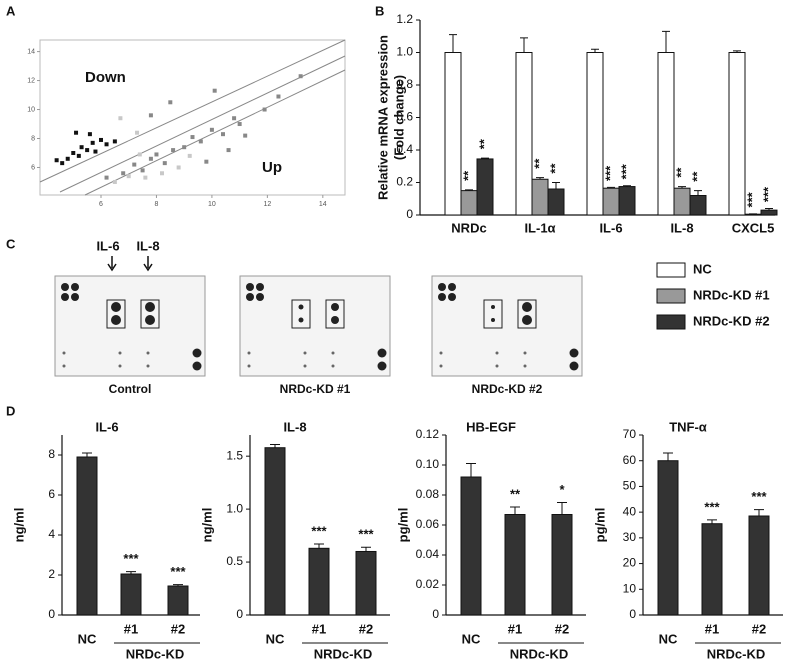  What do you see at coordinates (130, 389) in the screenshot?
I see `blot-caption: Control` at bounding box center [130, 389].